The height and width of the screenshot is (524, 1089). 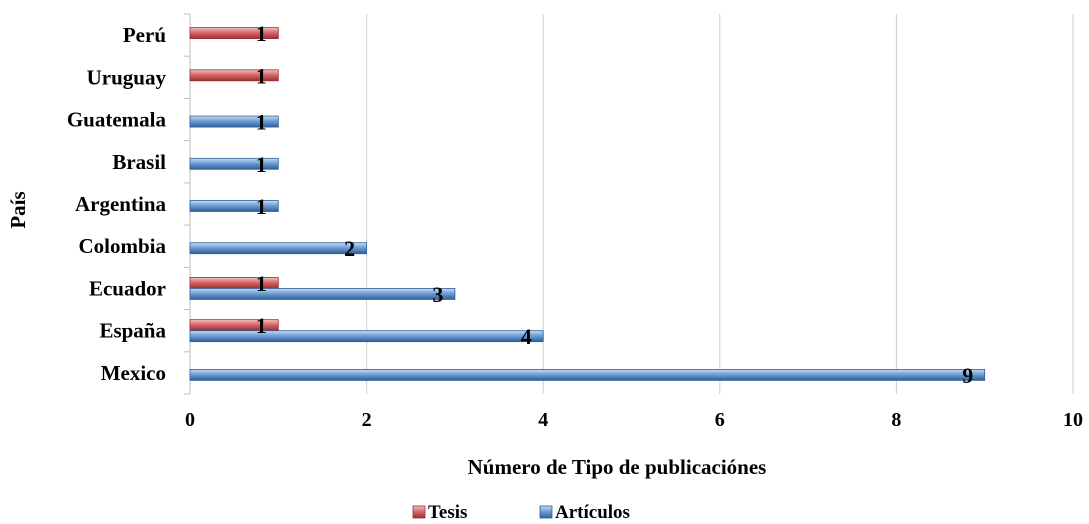 I want to click on category-label: España, so click(x=132, y=331).